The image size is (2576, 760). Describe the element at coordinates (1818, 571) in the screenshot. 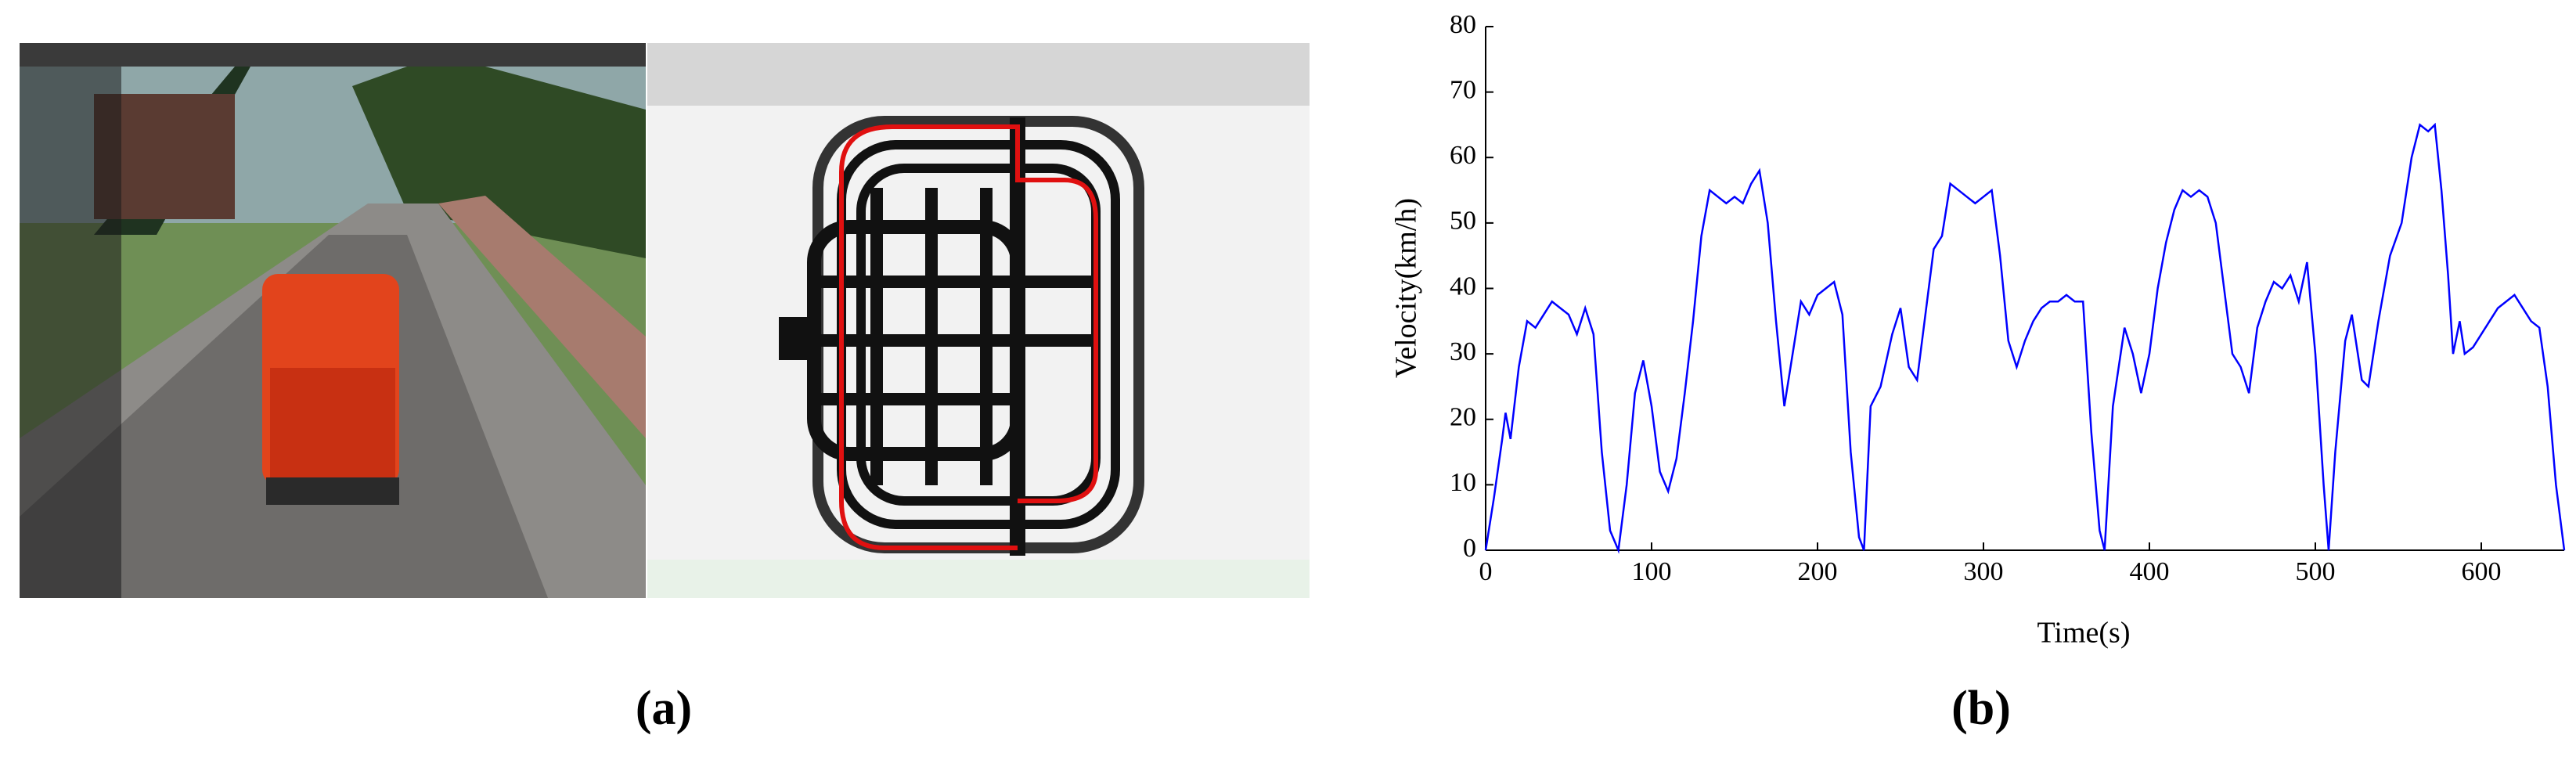

I see `x-tick-label: 200` at that location.